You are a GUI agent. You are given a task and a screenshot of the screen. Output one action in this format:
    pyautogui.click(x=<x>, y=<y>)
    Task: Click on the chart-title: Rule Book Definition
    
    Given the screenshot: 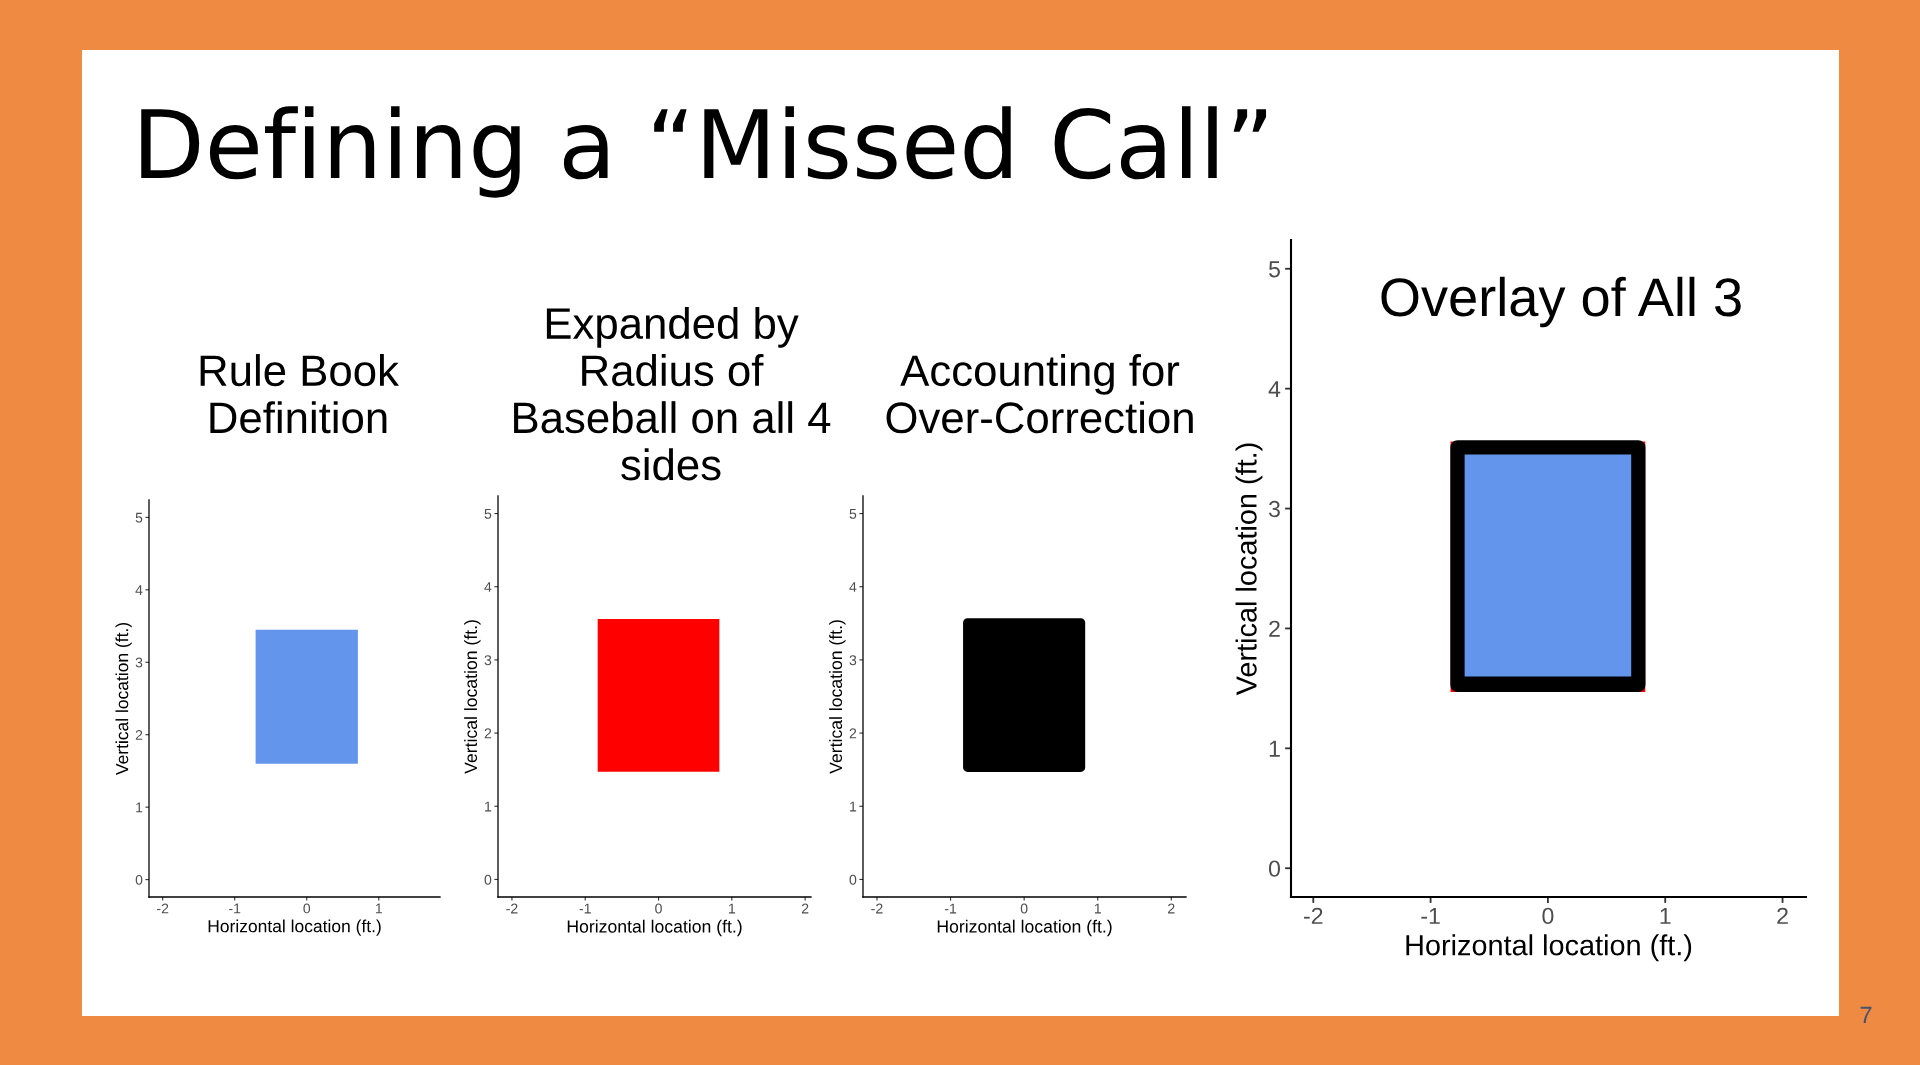 What is the action you would take?
    pyautogui.click(x=299, y=394)
    